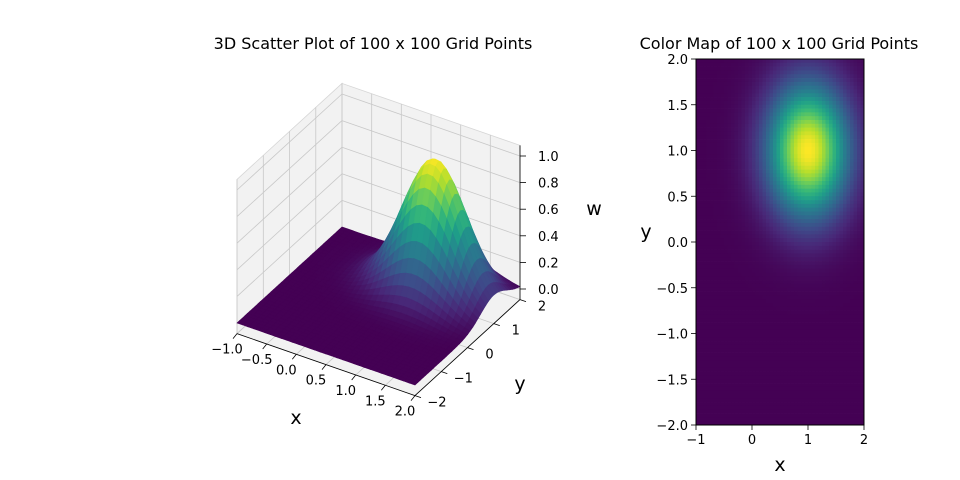 This screenshot has height=480, width=960. I want to click on x-tick-mark, so click(354, 377).